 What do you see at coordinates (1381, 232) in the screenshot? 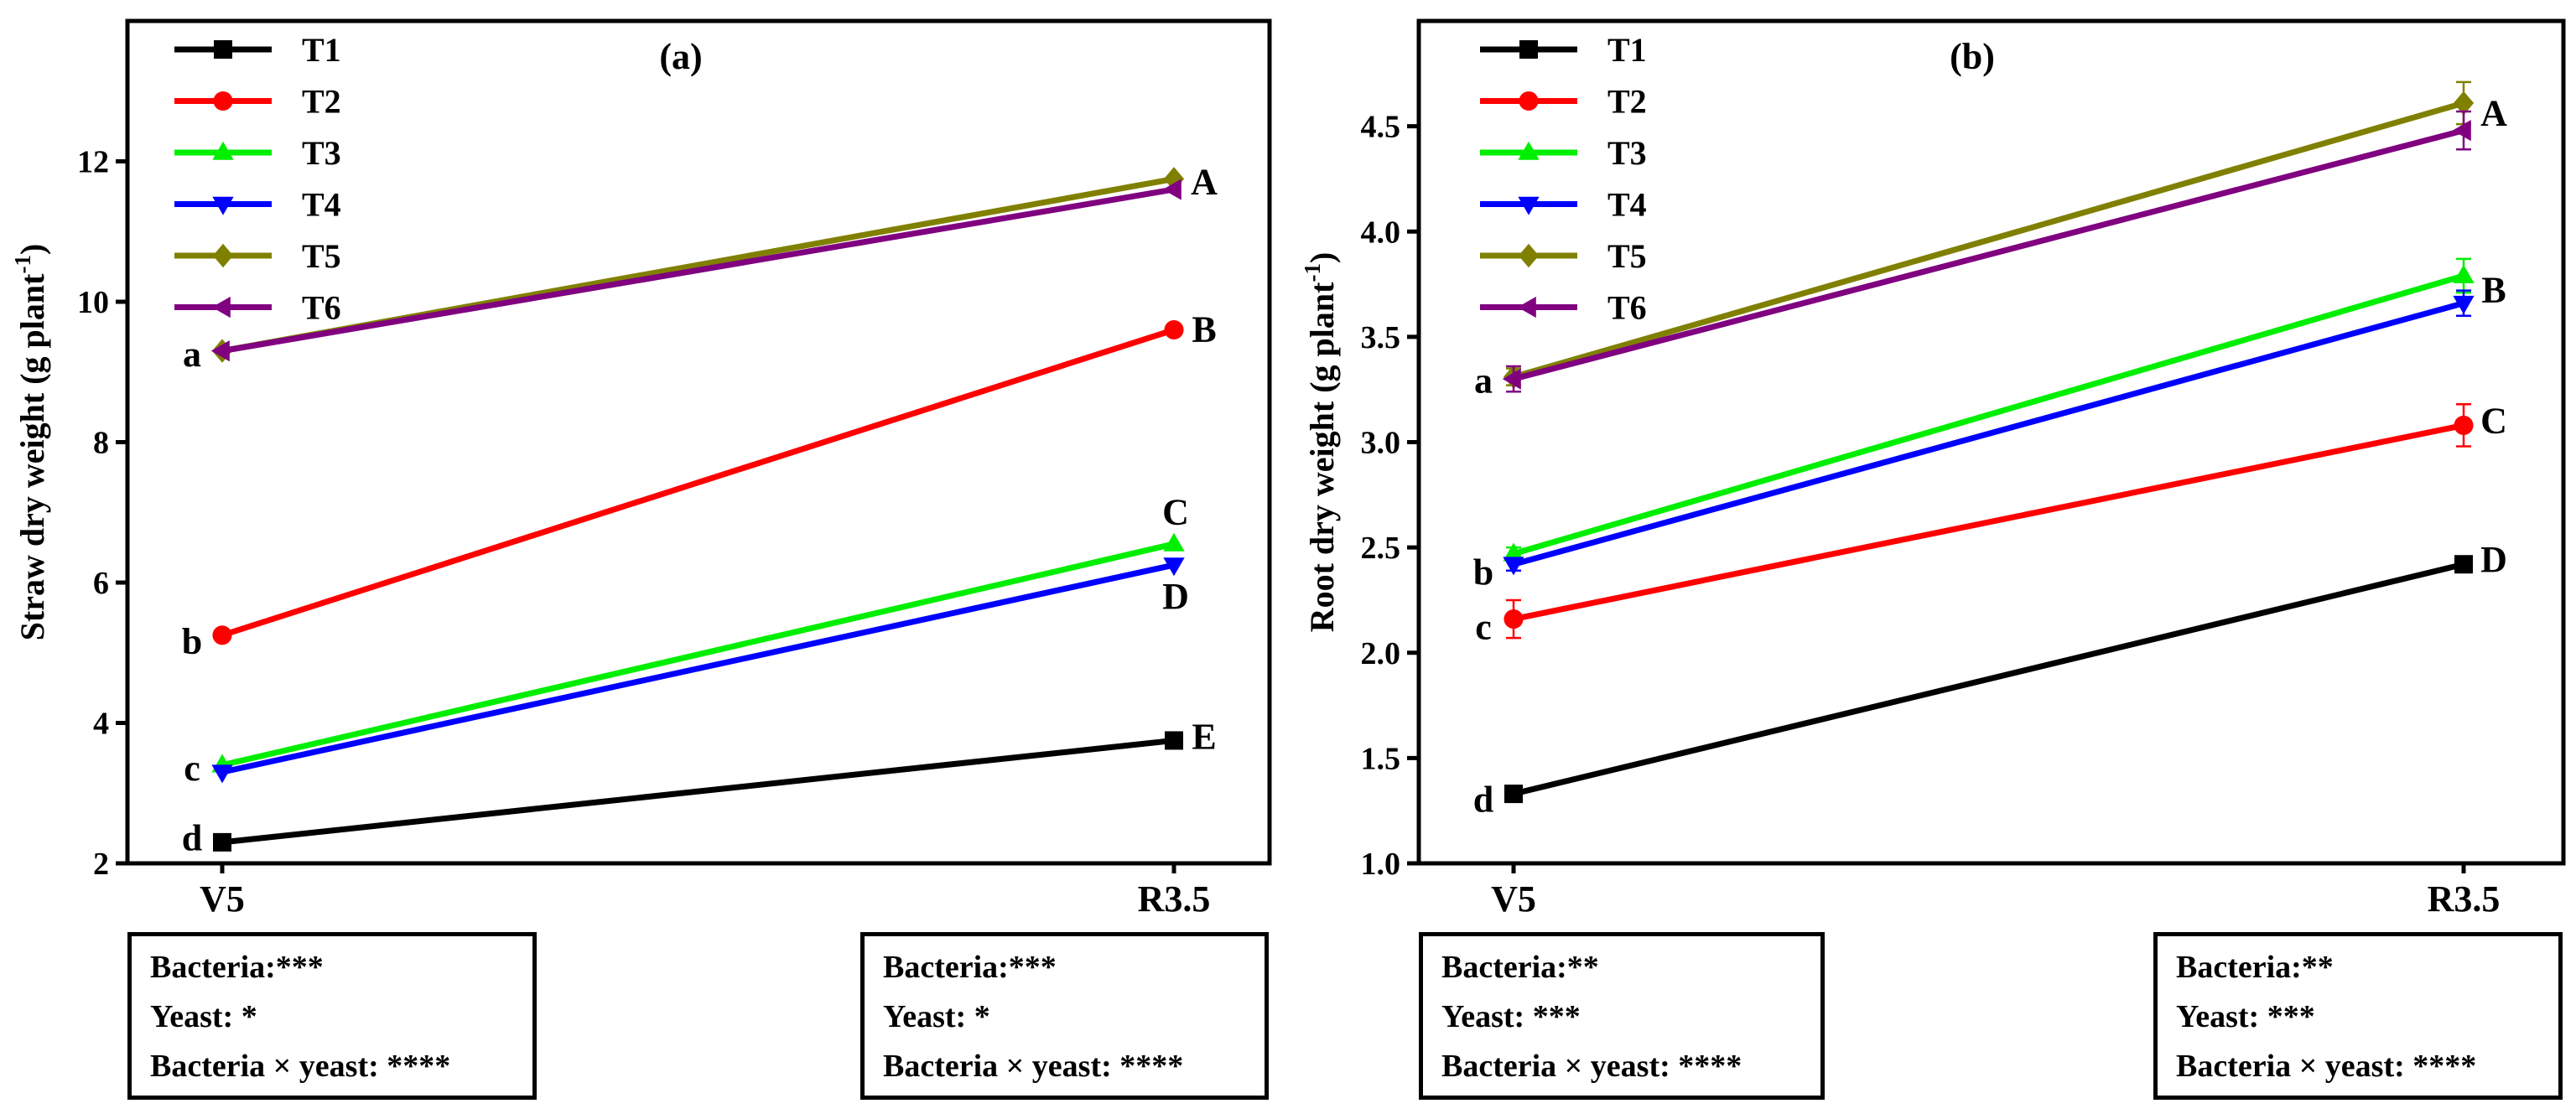
I see `y-tick-label: 4.0` at bounding box center [1381, 232].